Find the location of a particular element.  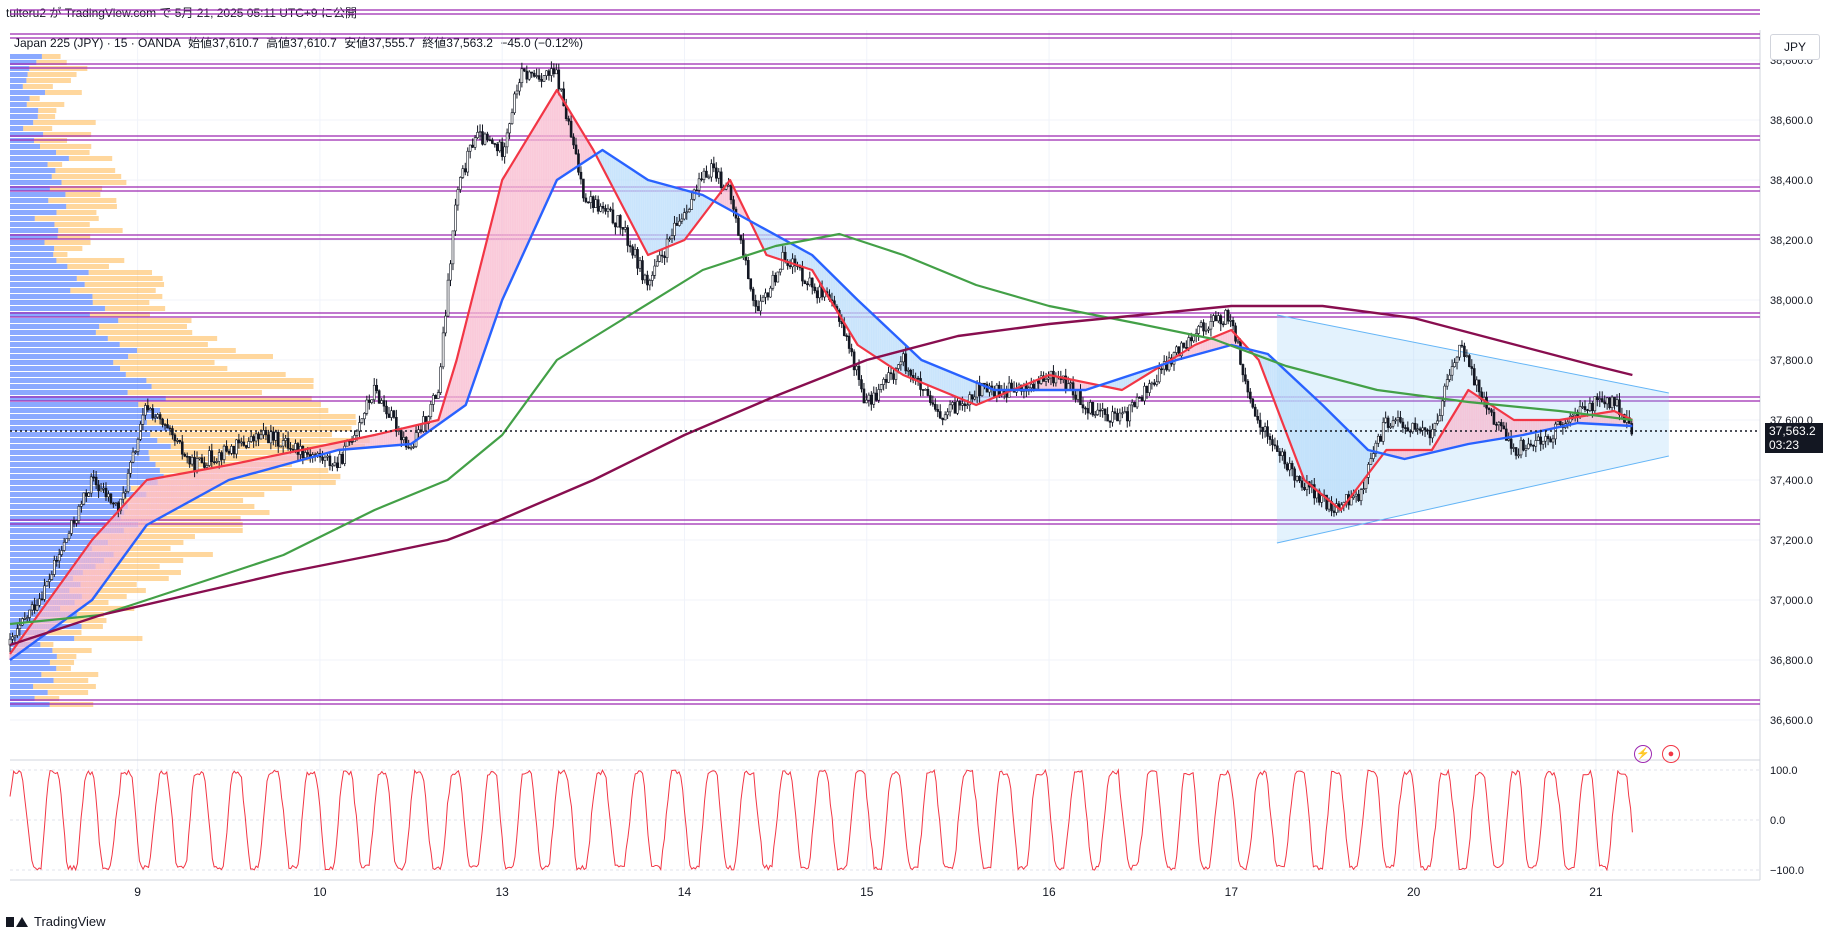

y-tick-label: 37,800.0 is located at coordinates (1791, 361).